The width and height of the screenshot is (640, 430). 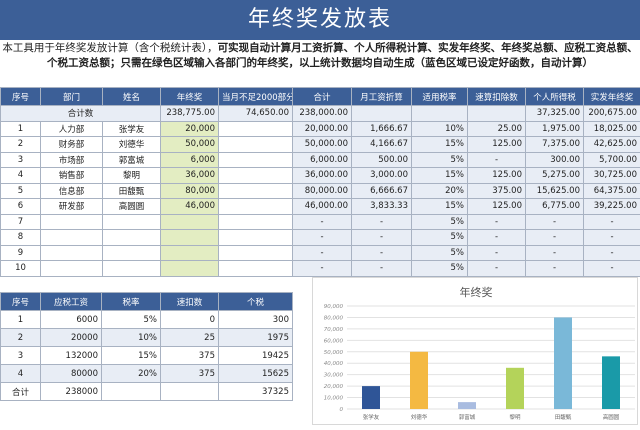 What do you see at coordinates (419, 417) in the screenshot?
I see `x-tick-label: 刘德华` at bounding box center [419, 417].